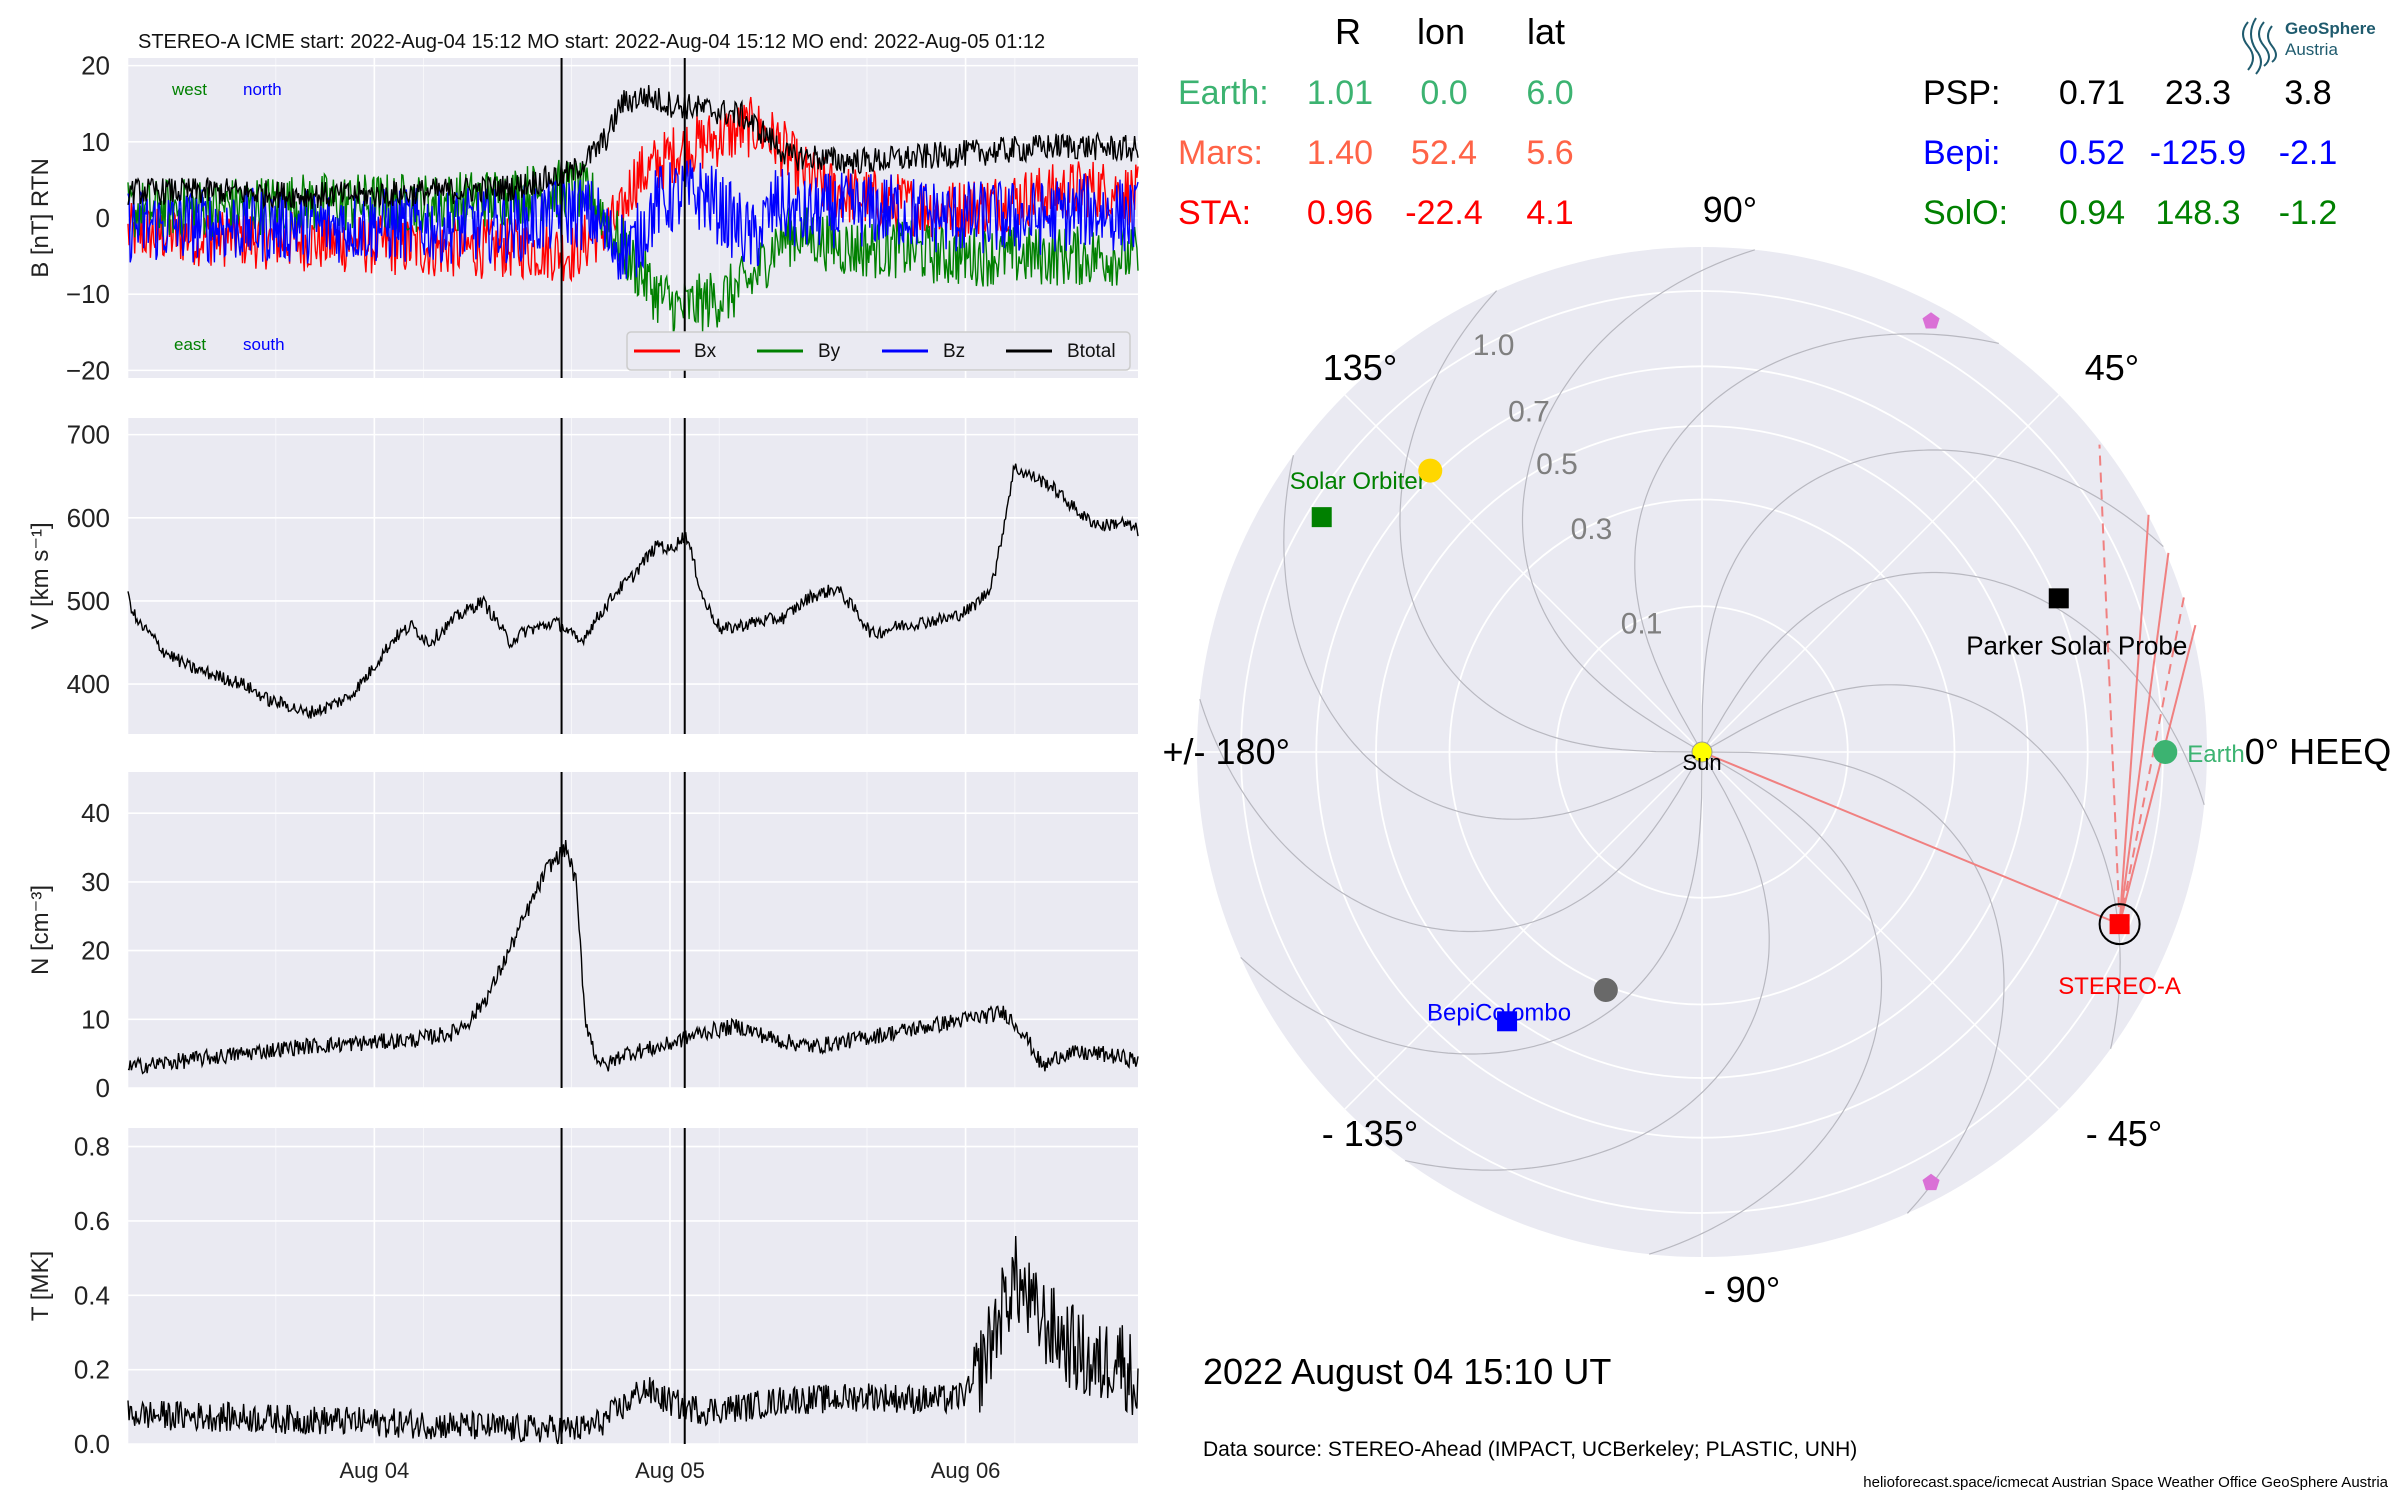 This screenshot has width=2400, height=1500. I want to click on logo-text-line2: Austria, so click(2311, 49).